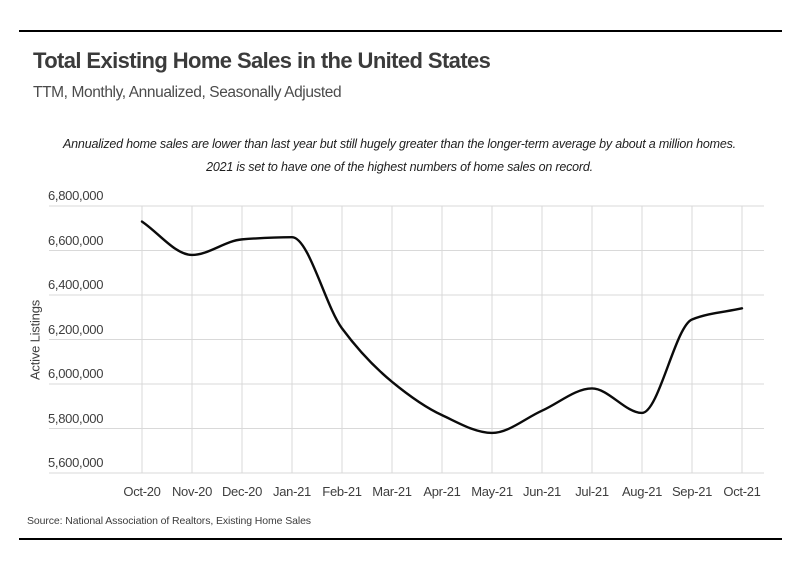  What do you see at coordinates (742, 491) in the screenshot?
I see `x-tick-label: Oct-21` at bounding box center [742, 491].